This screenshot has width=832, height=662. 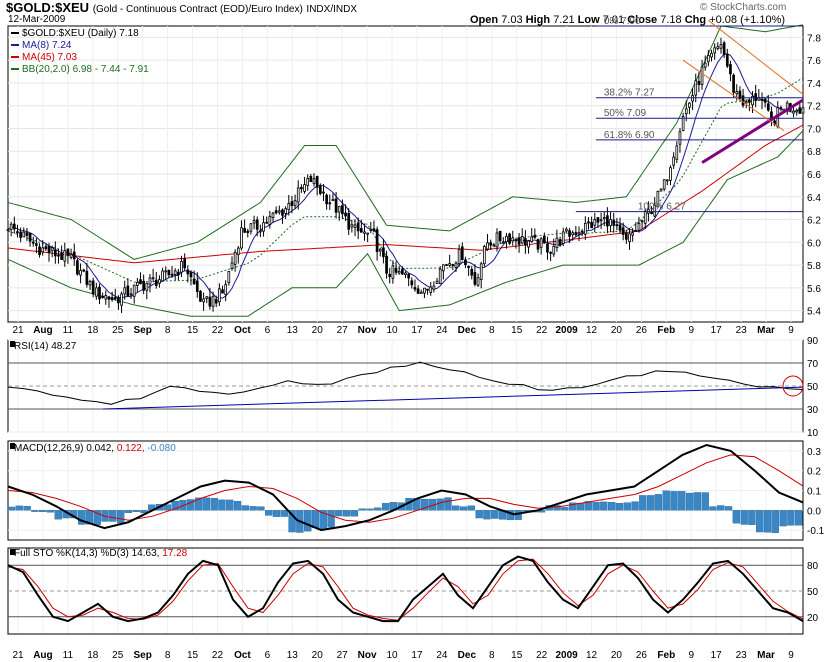 I want to click on rsi-highlight-circle, so click(x=793, y=386).